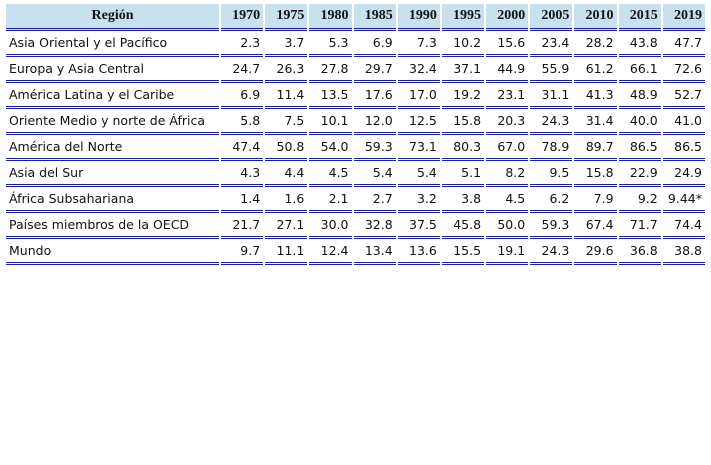 Image resolution: width=711 pixels, height=465 pixels. What do you see at coordinates (374, 44) in the screenshot?
I see `value-cell: 6.9` at bounding box center [374, 44].